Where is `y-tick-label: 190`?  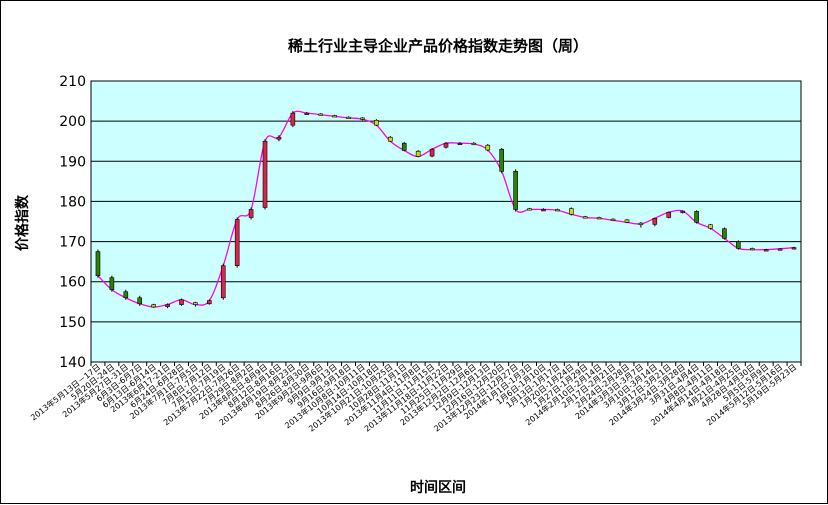
y-tick-label: 190 is located at coordinates (72, 162).